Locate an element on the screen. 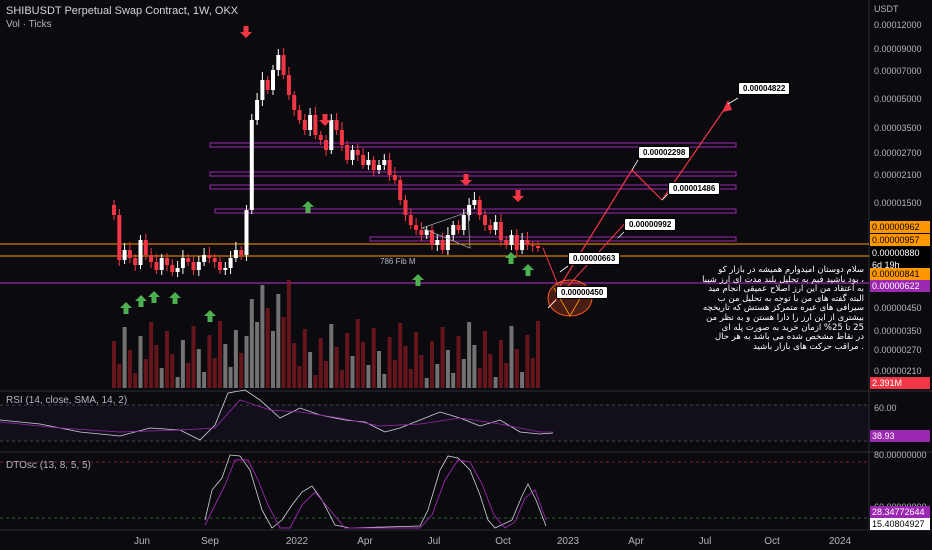  dtosc-tick-80: 80.00000000 is located at coordinates (900, 455).